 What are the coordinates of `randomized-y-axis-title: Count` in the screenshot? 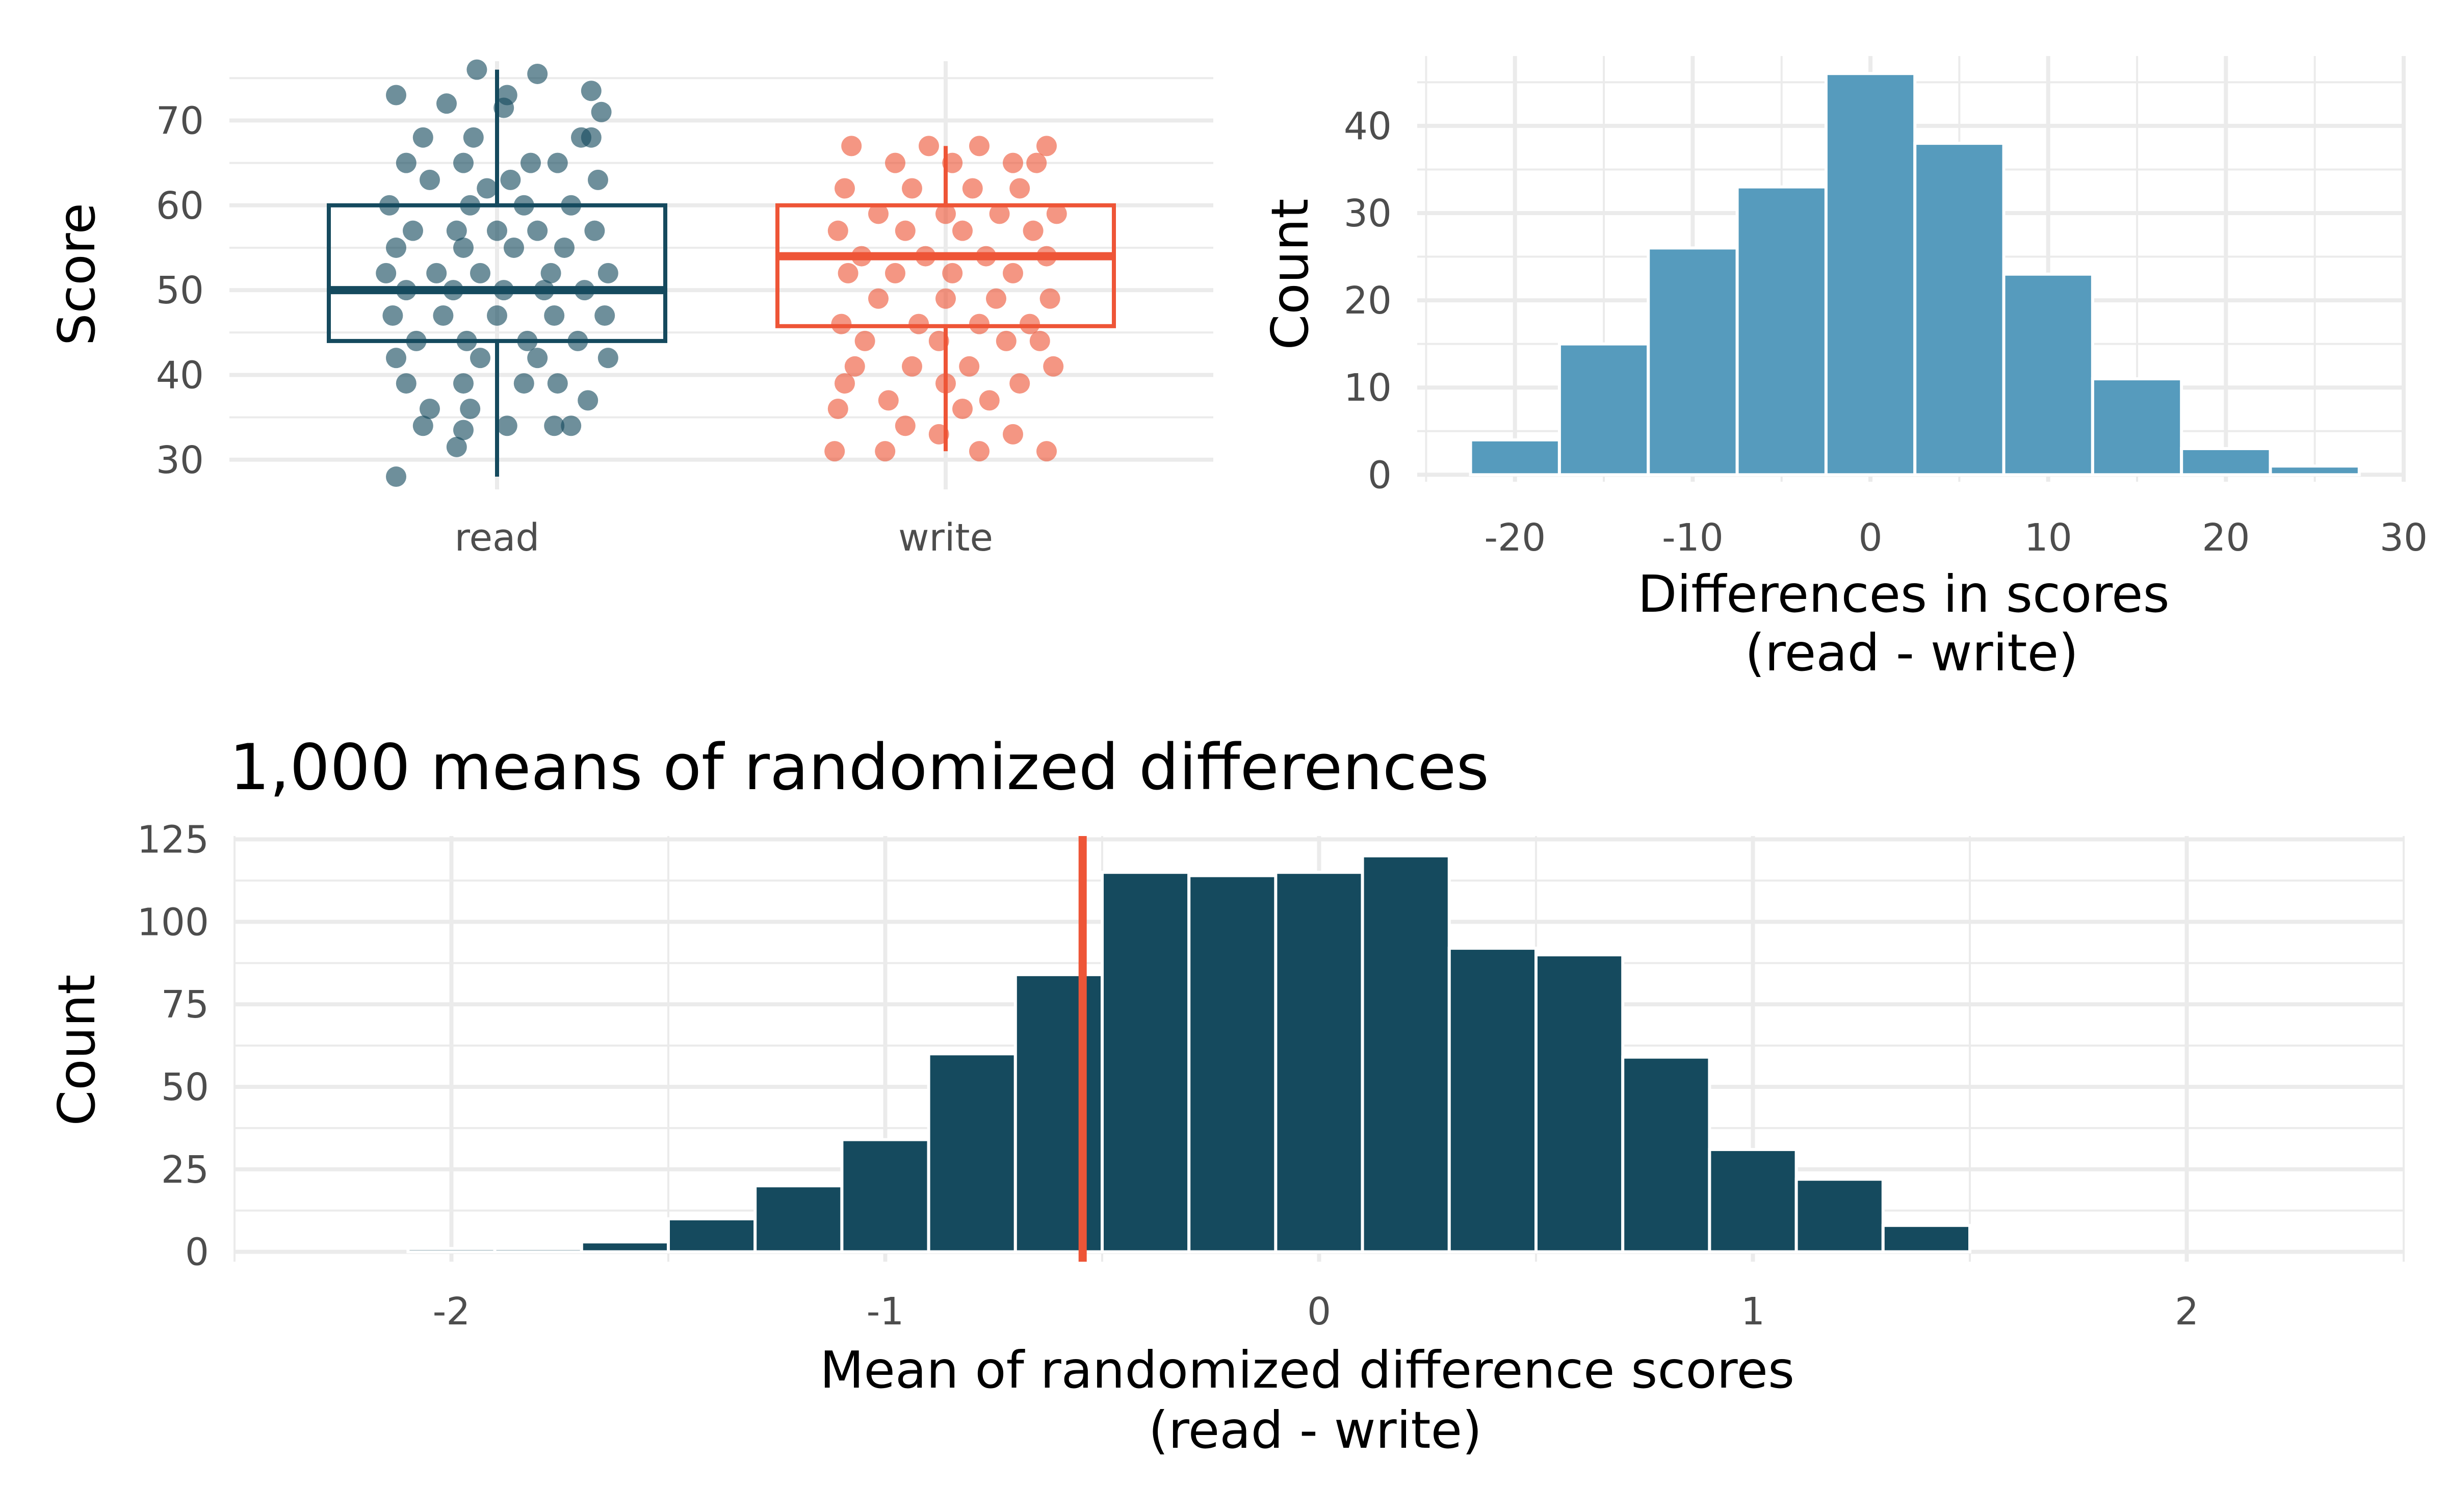 It's located at (77, 1050).